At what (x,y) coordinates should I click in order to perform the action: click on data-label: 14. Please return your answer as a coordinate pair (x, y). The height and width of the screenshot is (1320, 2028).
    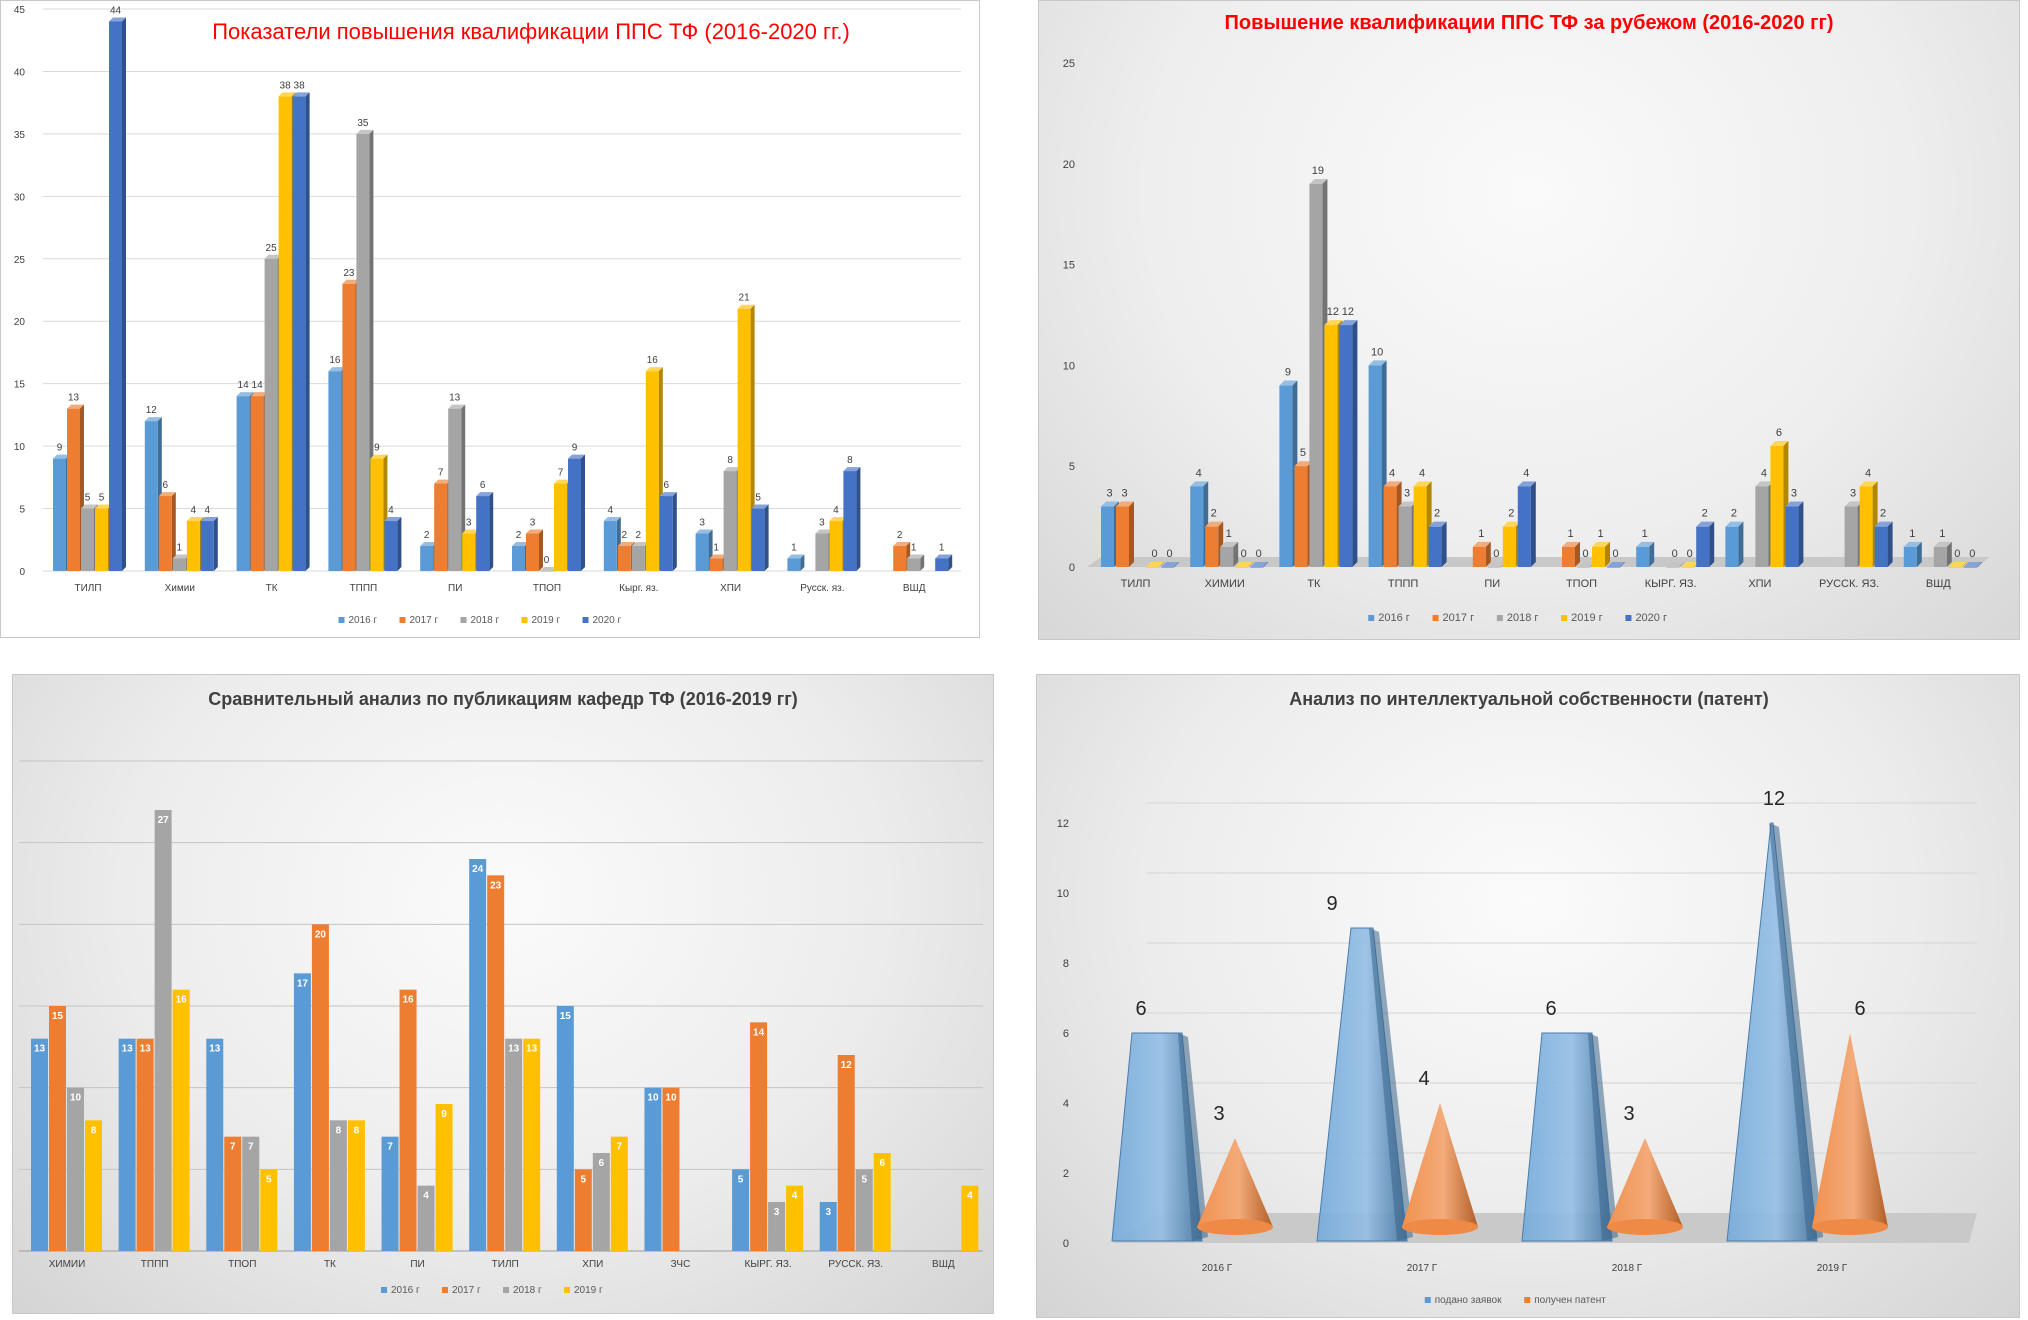
    Looking at the image, I should click on (759, 1032).